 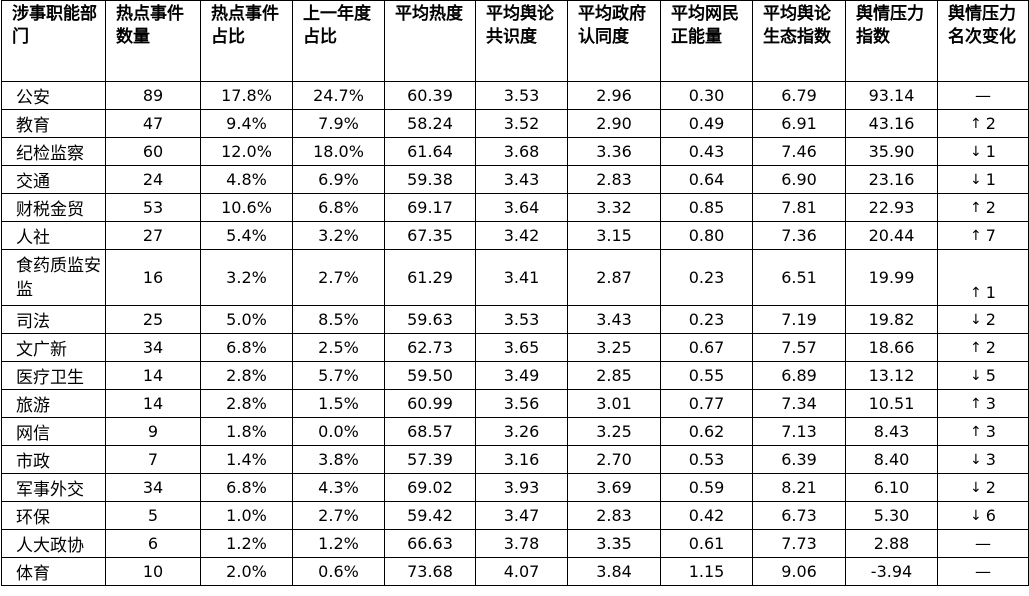 What do you see at coordinates (799, 459) in the screenshot?
I see `eco-index-cell: 6.39` at bounding box center [799, 459].